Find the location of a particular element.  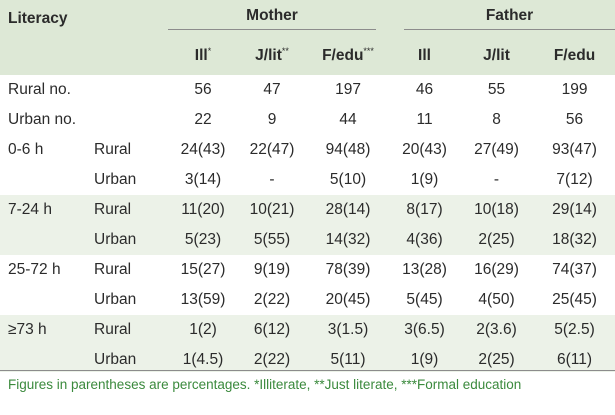

table-cell: 22 is located at coordinates (203, 119).